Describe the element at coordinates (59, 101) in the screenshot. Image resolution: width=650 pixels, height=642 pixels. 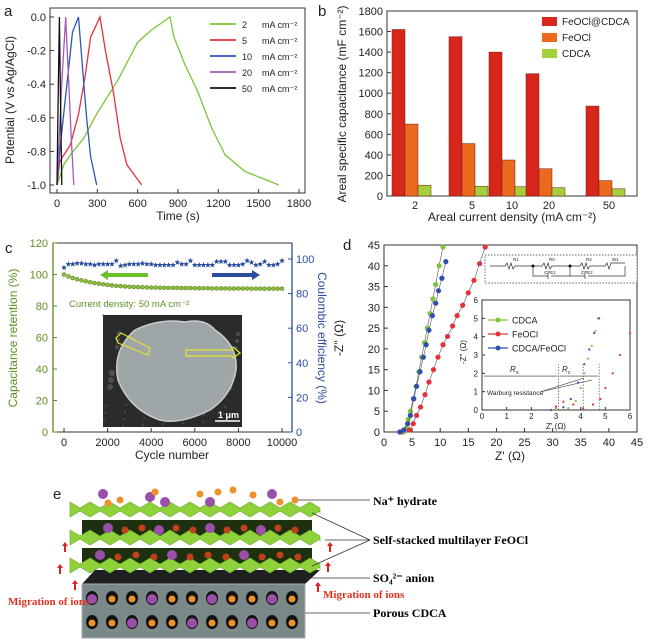
I see `series-line-50-mA` at that location.